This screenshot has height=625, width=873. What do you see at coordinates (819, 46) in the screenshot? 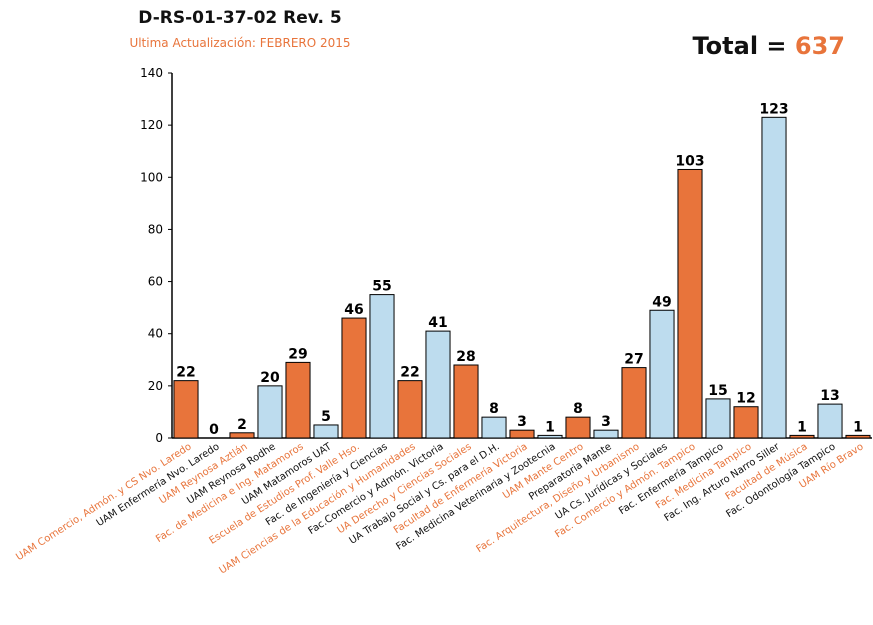
I see `total-value: 637` at bounding box center [819, 46].